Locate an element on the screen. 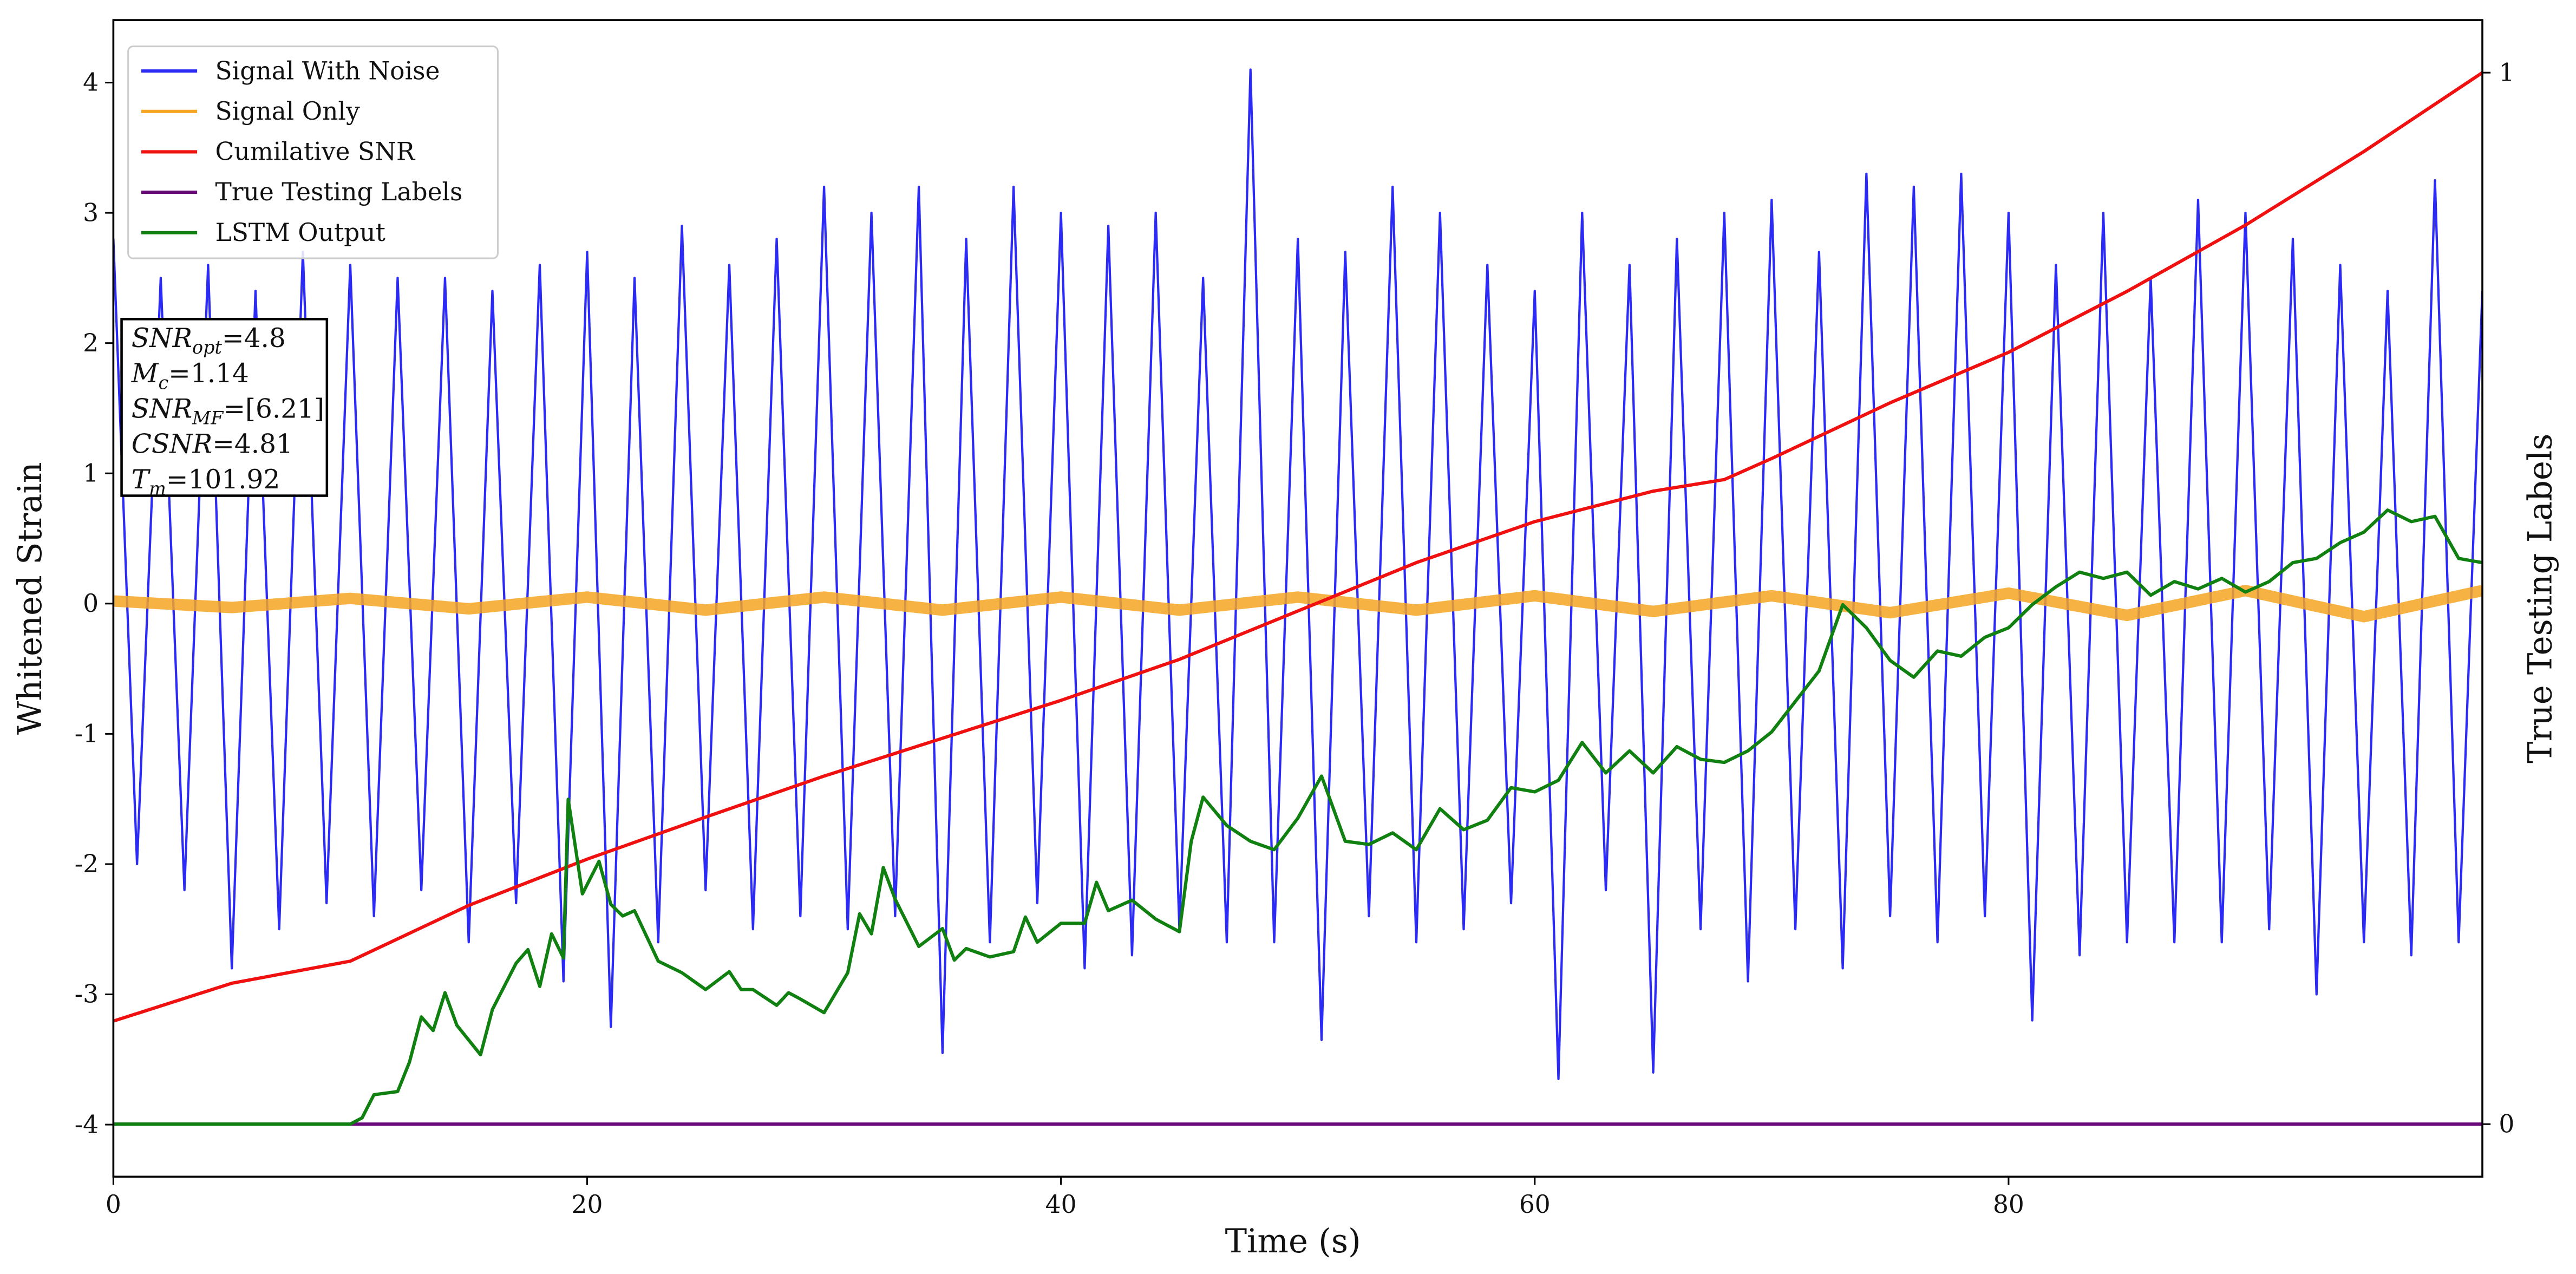 This screenshot has height=1274, width=2576. legend-label: Cumilative SNR is located at coordinates (315, 152).